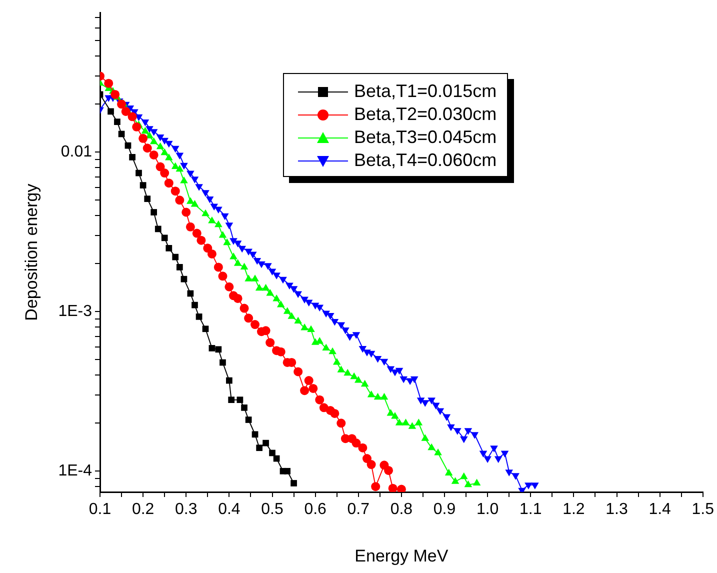 The width and height of the screenshot is (717, 573). What do you see at coordinates (444, 509) in the screenshot?
I see `x-tick-label: 0.9` at bounding box center [444, 509].